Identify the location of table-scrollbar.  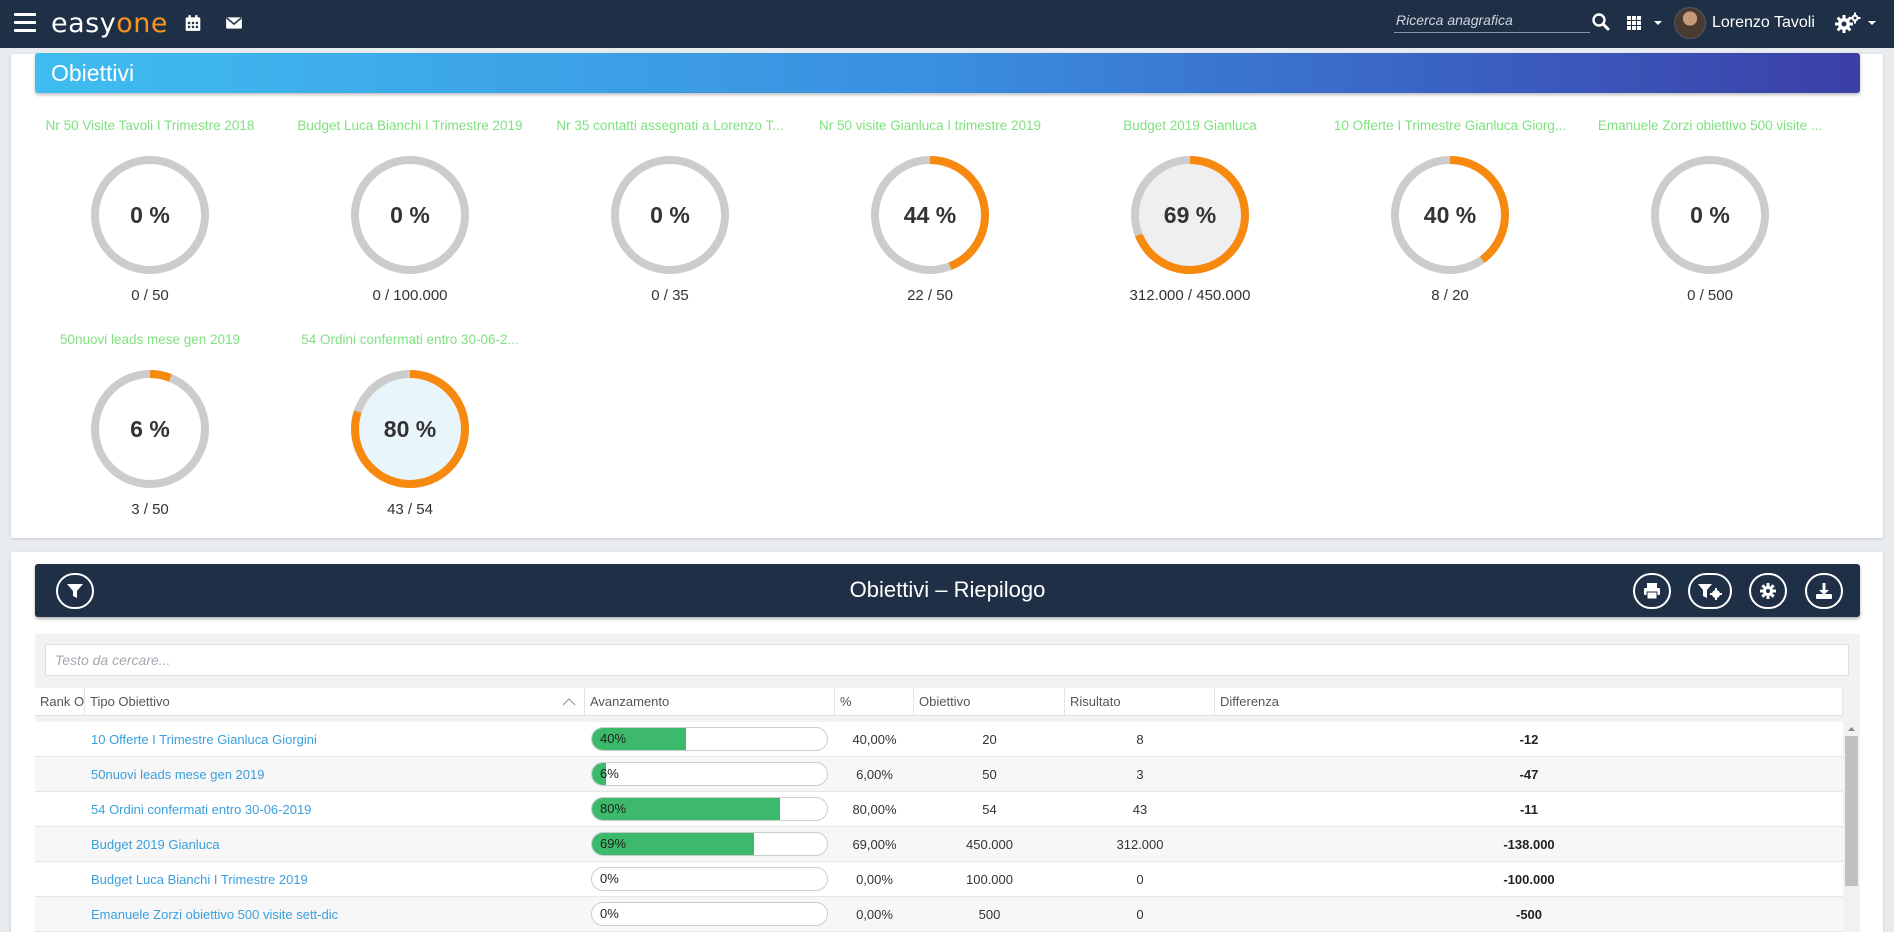
(1851, 827).